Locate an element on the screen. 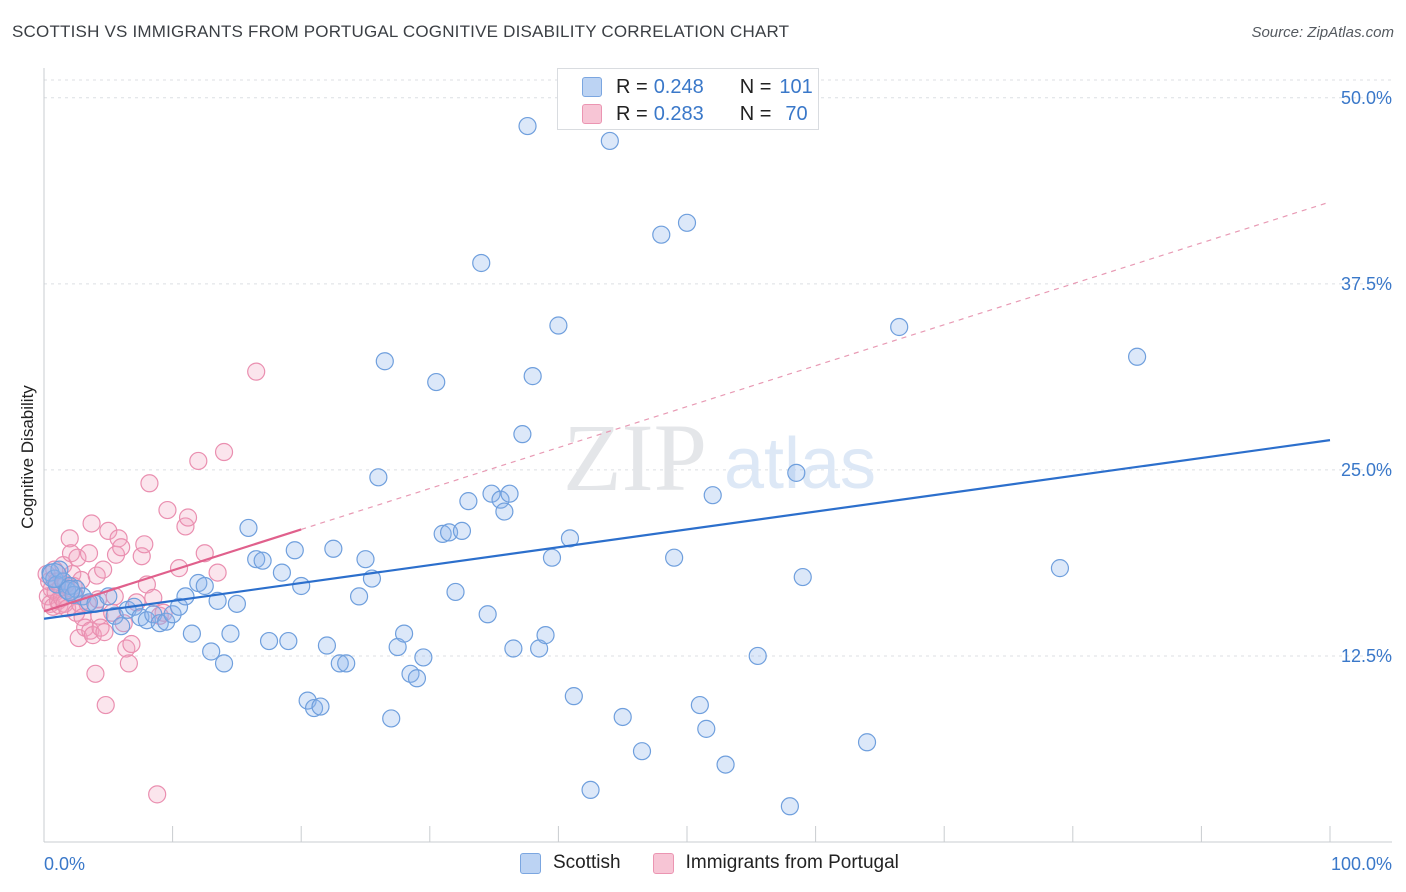  y-tick-label: 12.5% is located at coordinates (1366, 656).